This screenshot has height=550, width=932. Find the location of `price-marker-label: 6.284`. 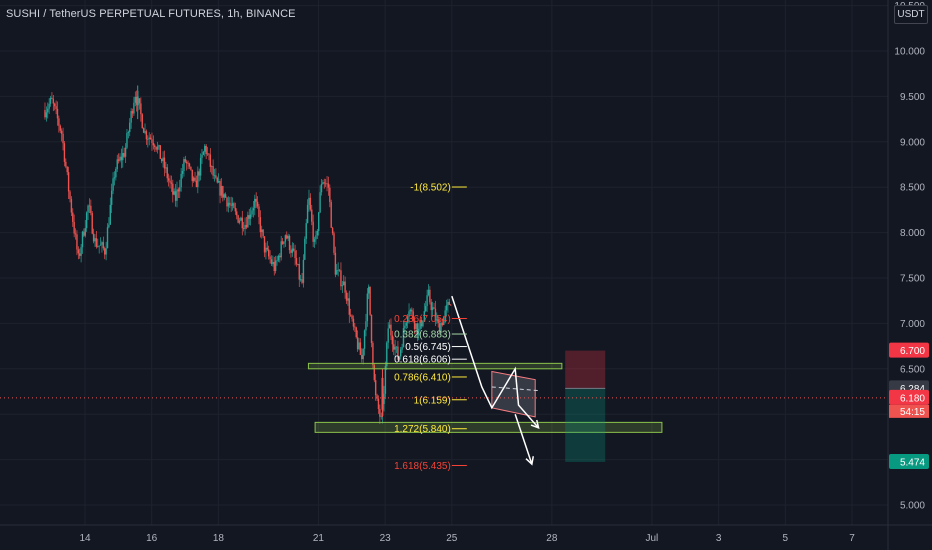

price-marker-label: 6.284 is located at coordinates (912, 389).